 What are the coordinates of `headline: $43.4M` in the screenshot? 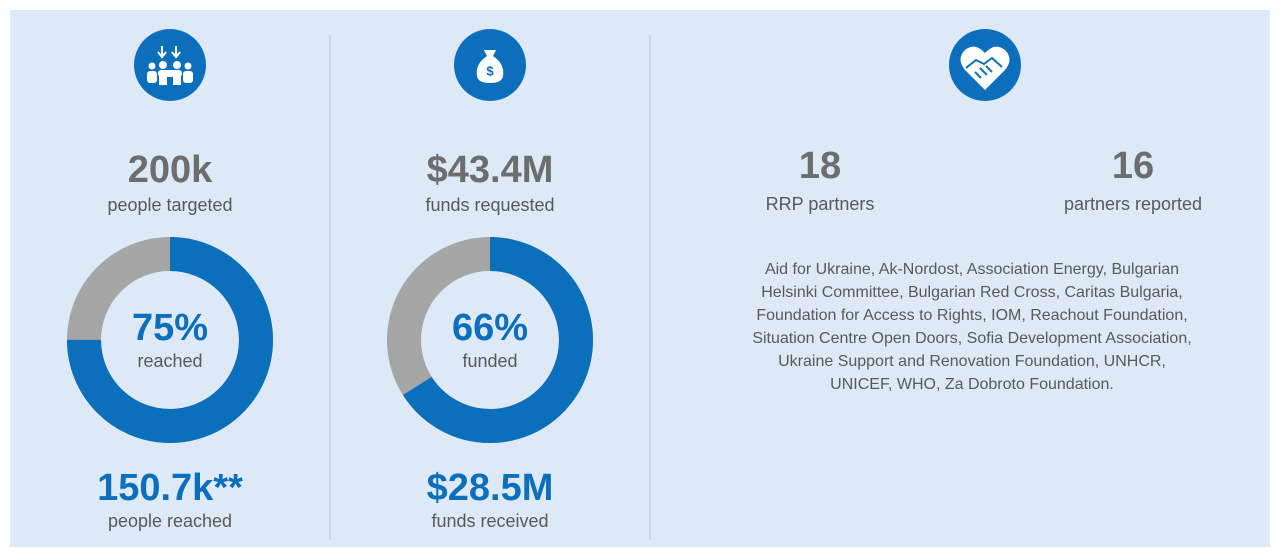 It's located at (490, 170).